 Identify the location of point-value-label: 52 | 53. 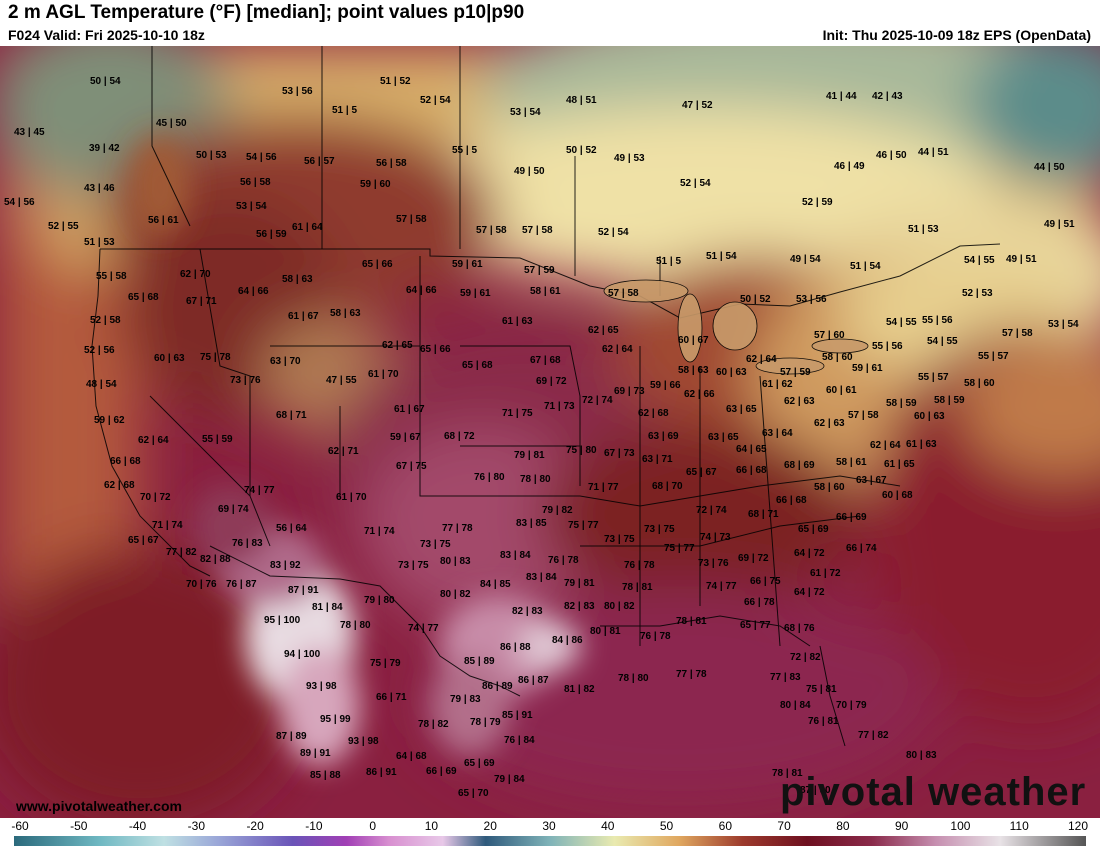
(977, 293).